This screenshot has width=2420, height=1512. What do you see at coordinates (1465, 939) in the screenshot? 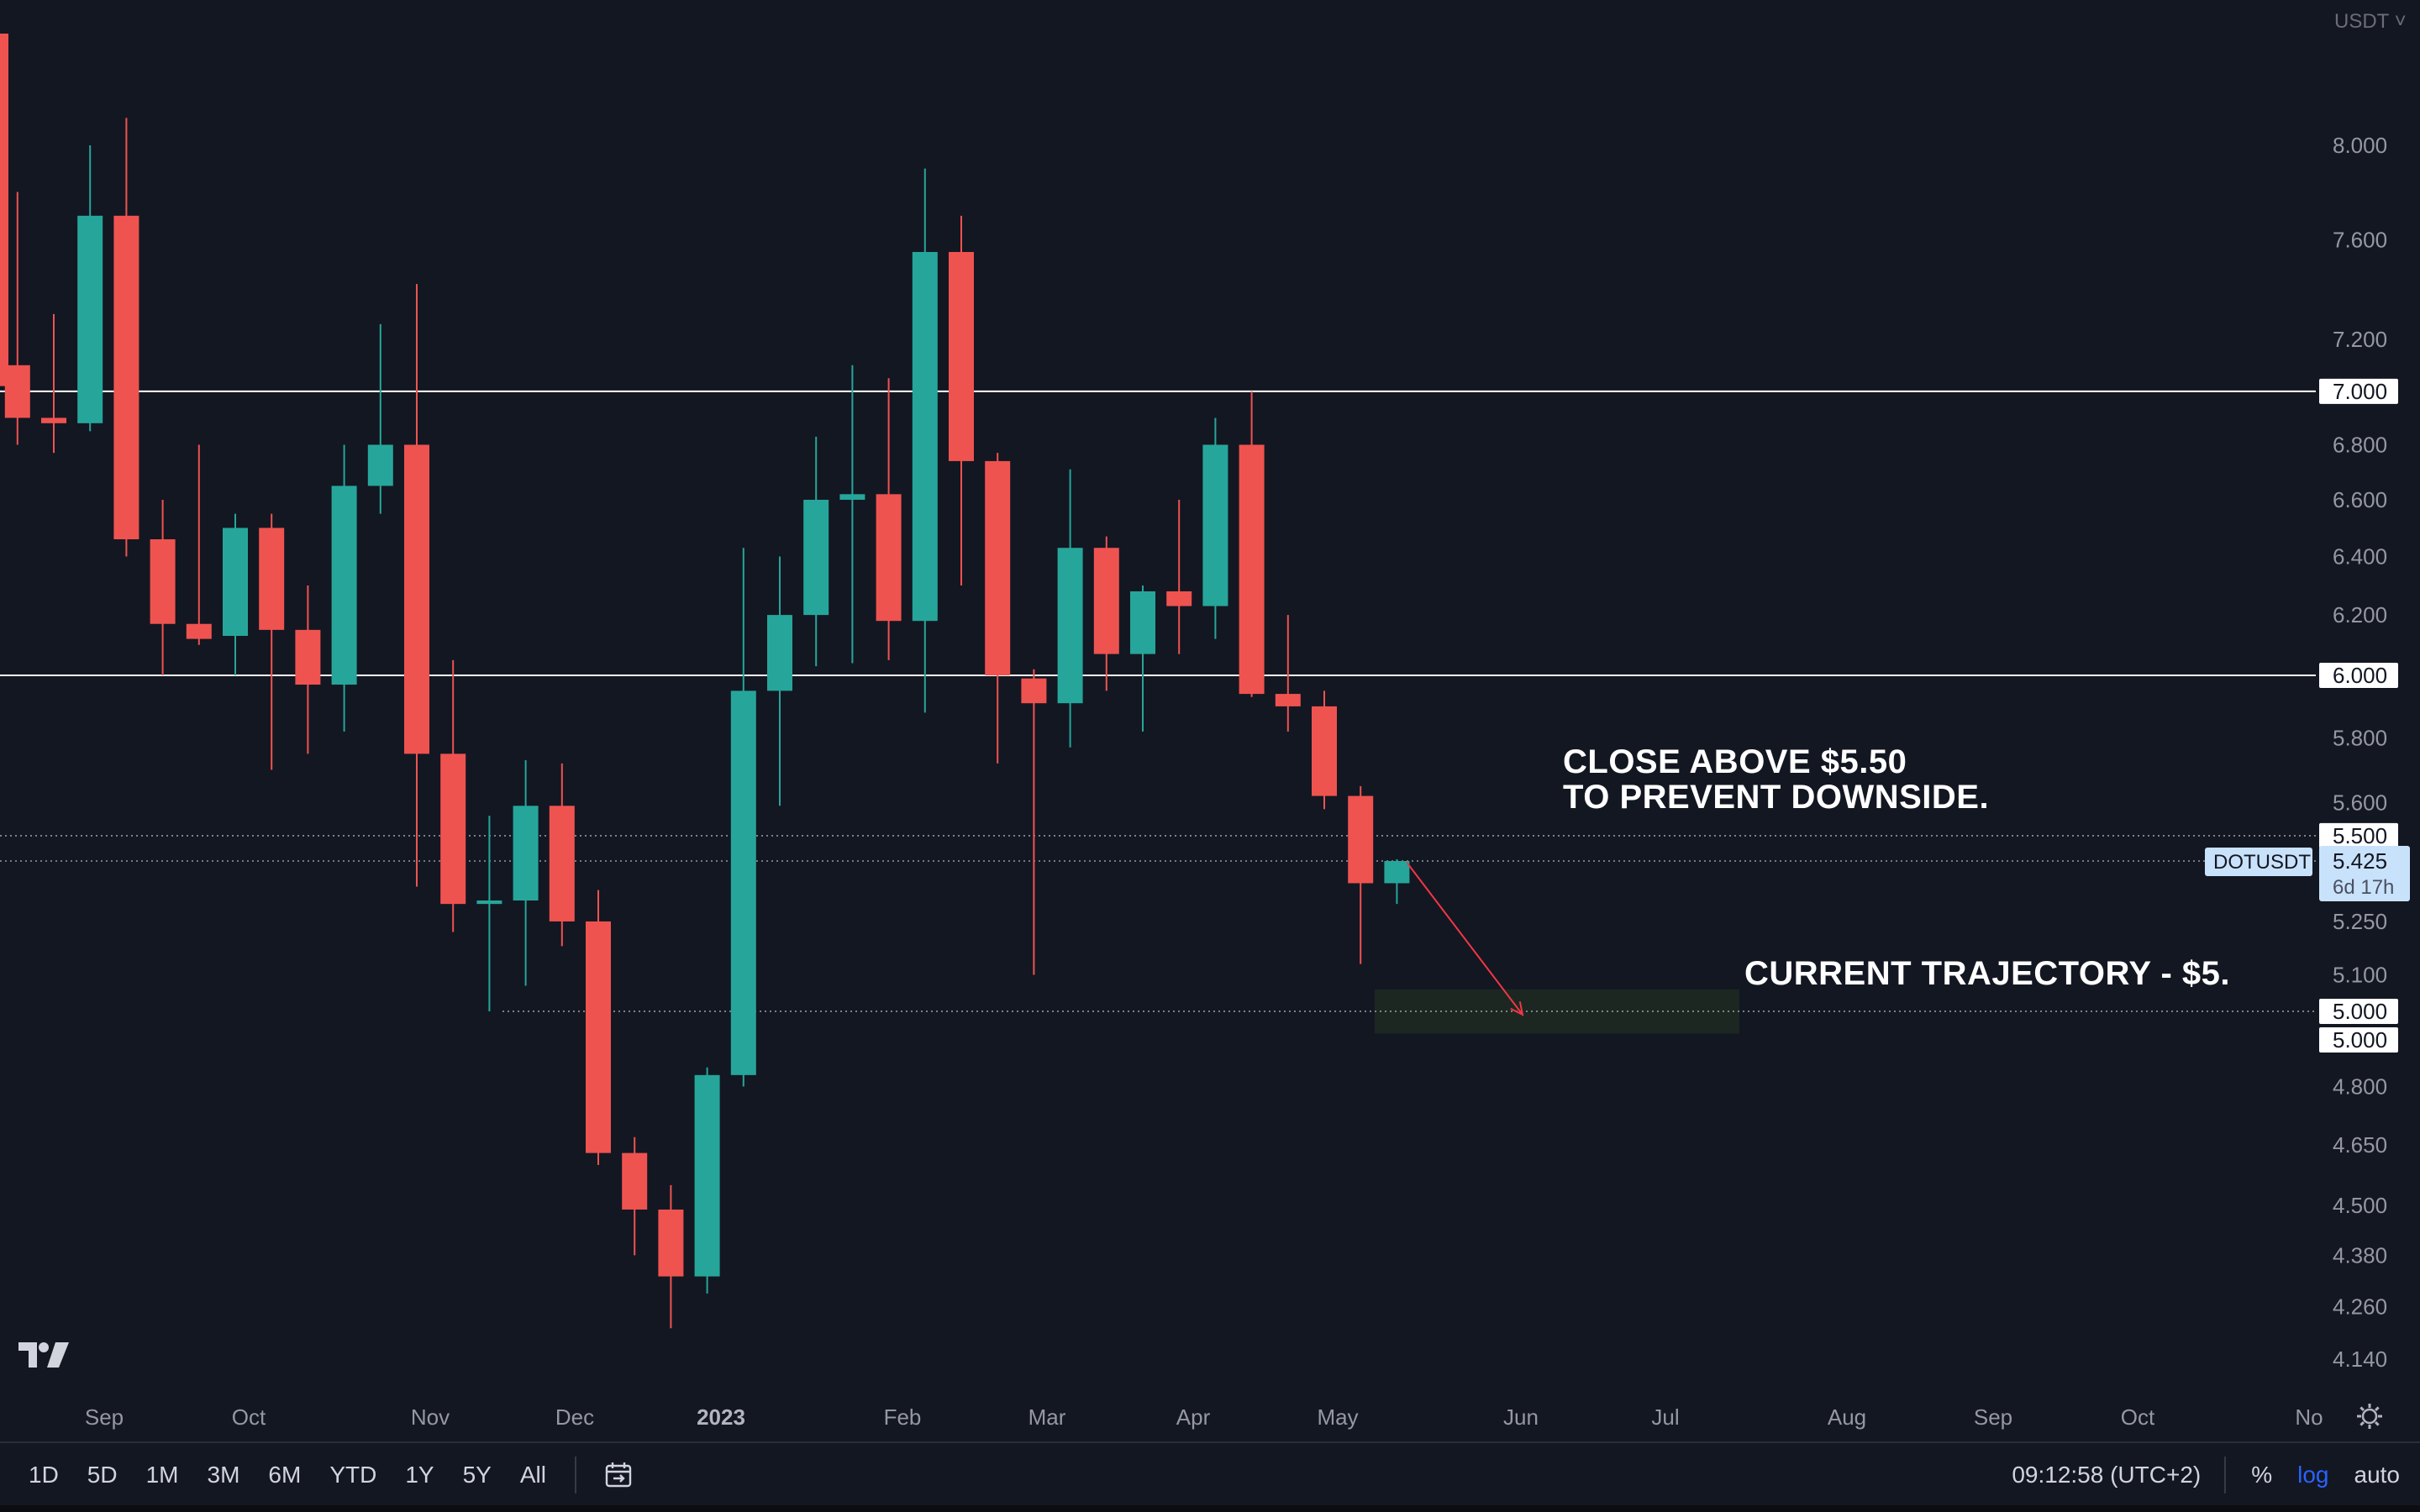
I see `trajectory-arrow` at bounding box center [1465, 939].